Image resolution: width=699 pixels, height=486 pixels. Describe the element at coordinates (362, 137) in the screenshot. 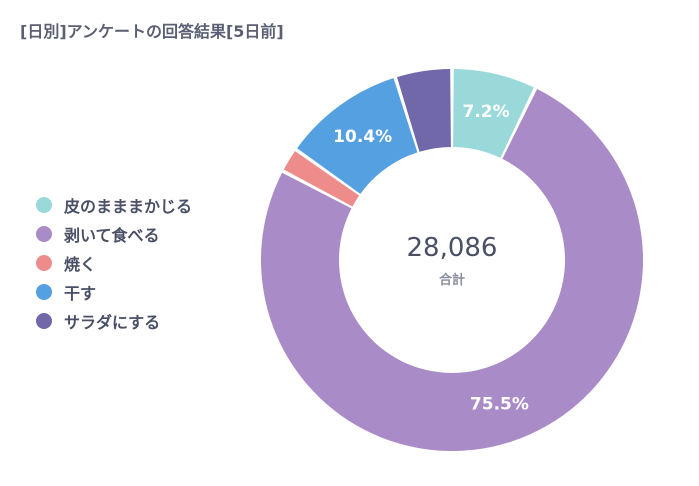

I see `slice-data-label: 10.4%` at that location.